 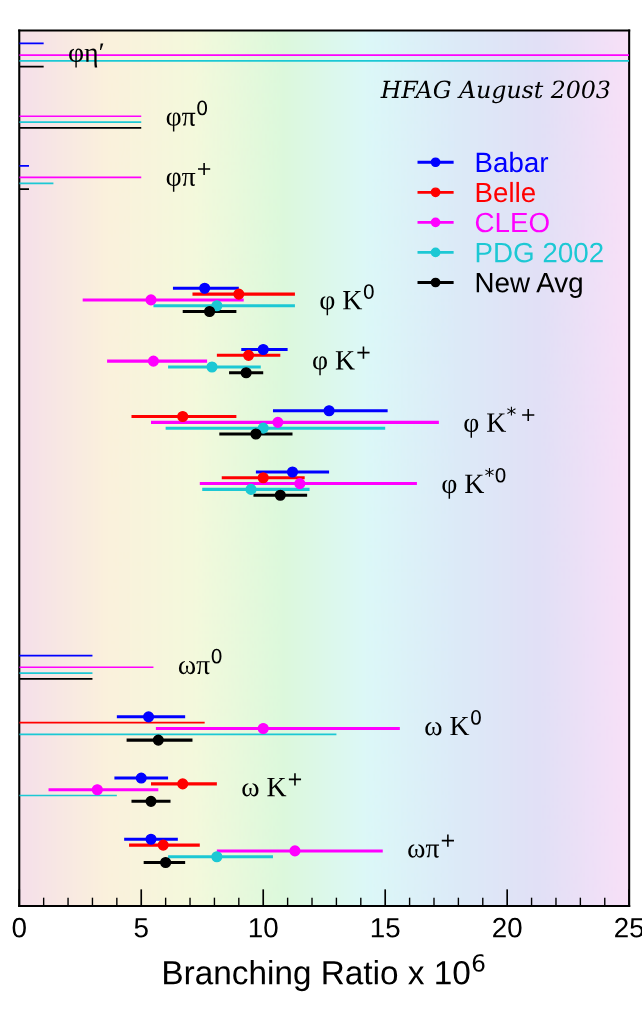 What do you see at coordinates (347, 300) in the screenshot?
I see `y-tick-label: φ K$^{0}$` at bounding box center [347, 300].